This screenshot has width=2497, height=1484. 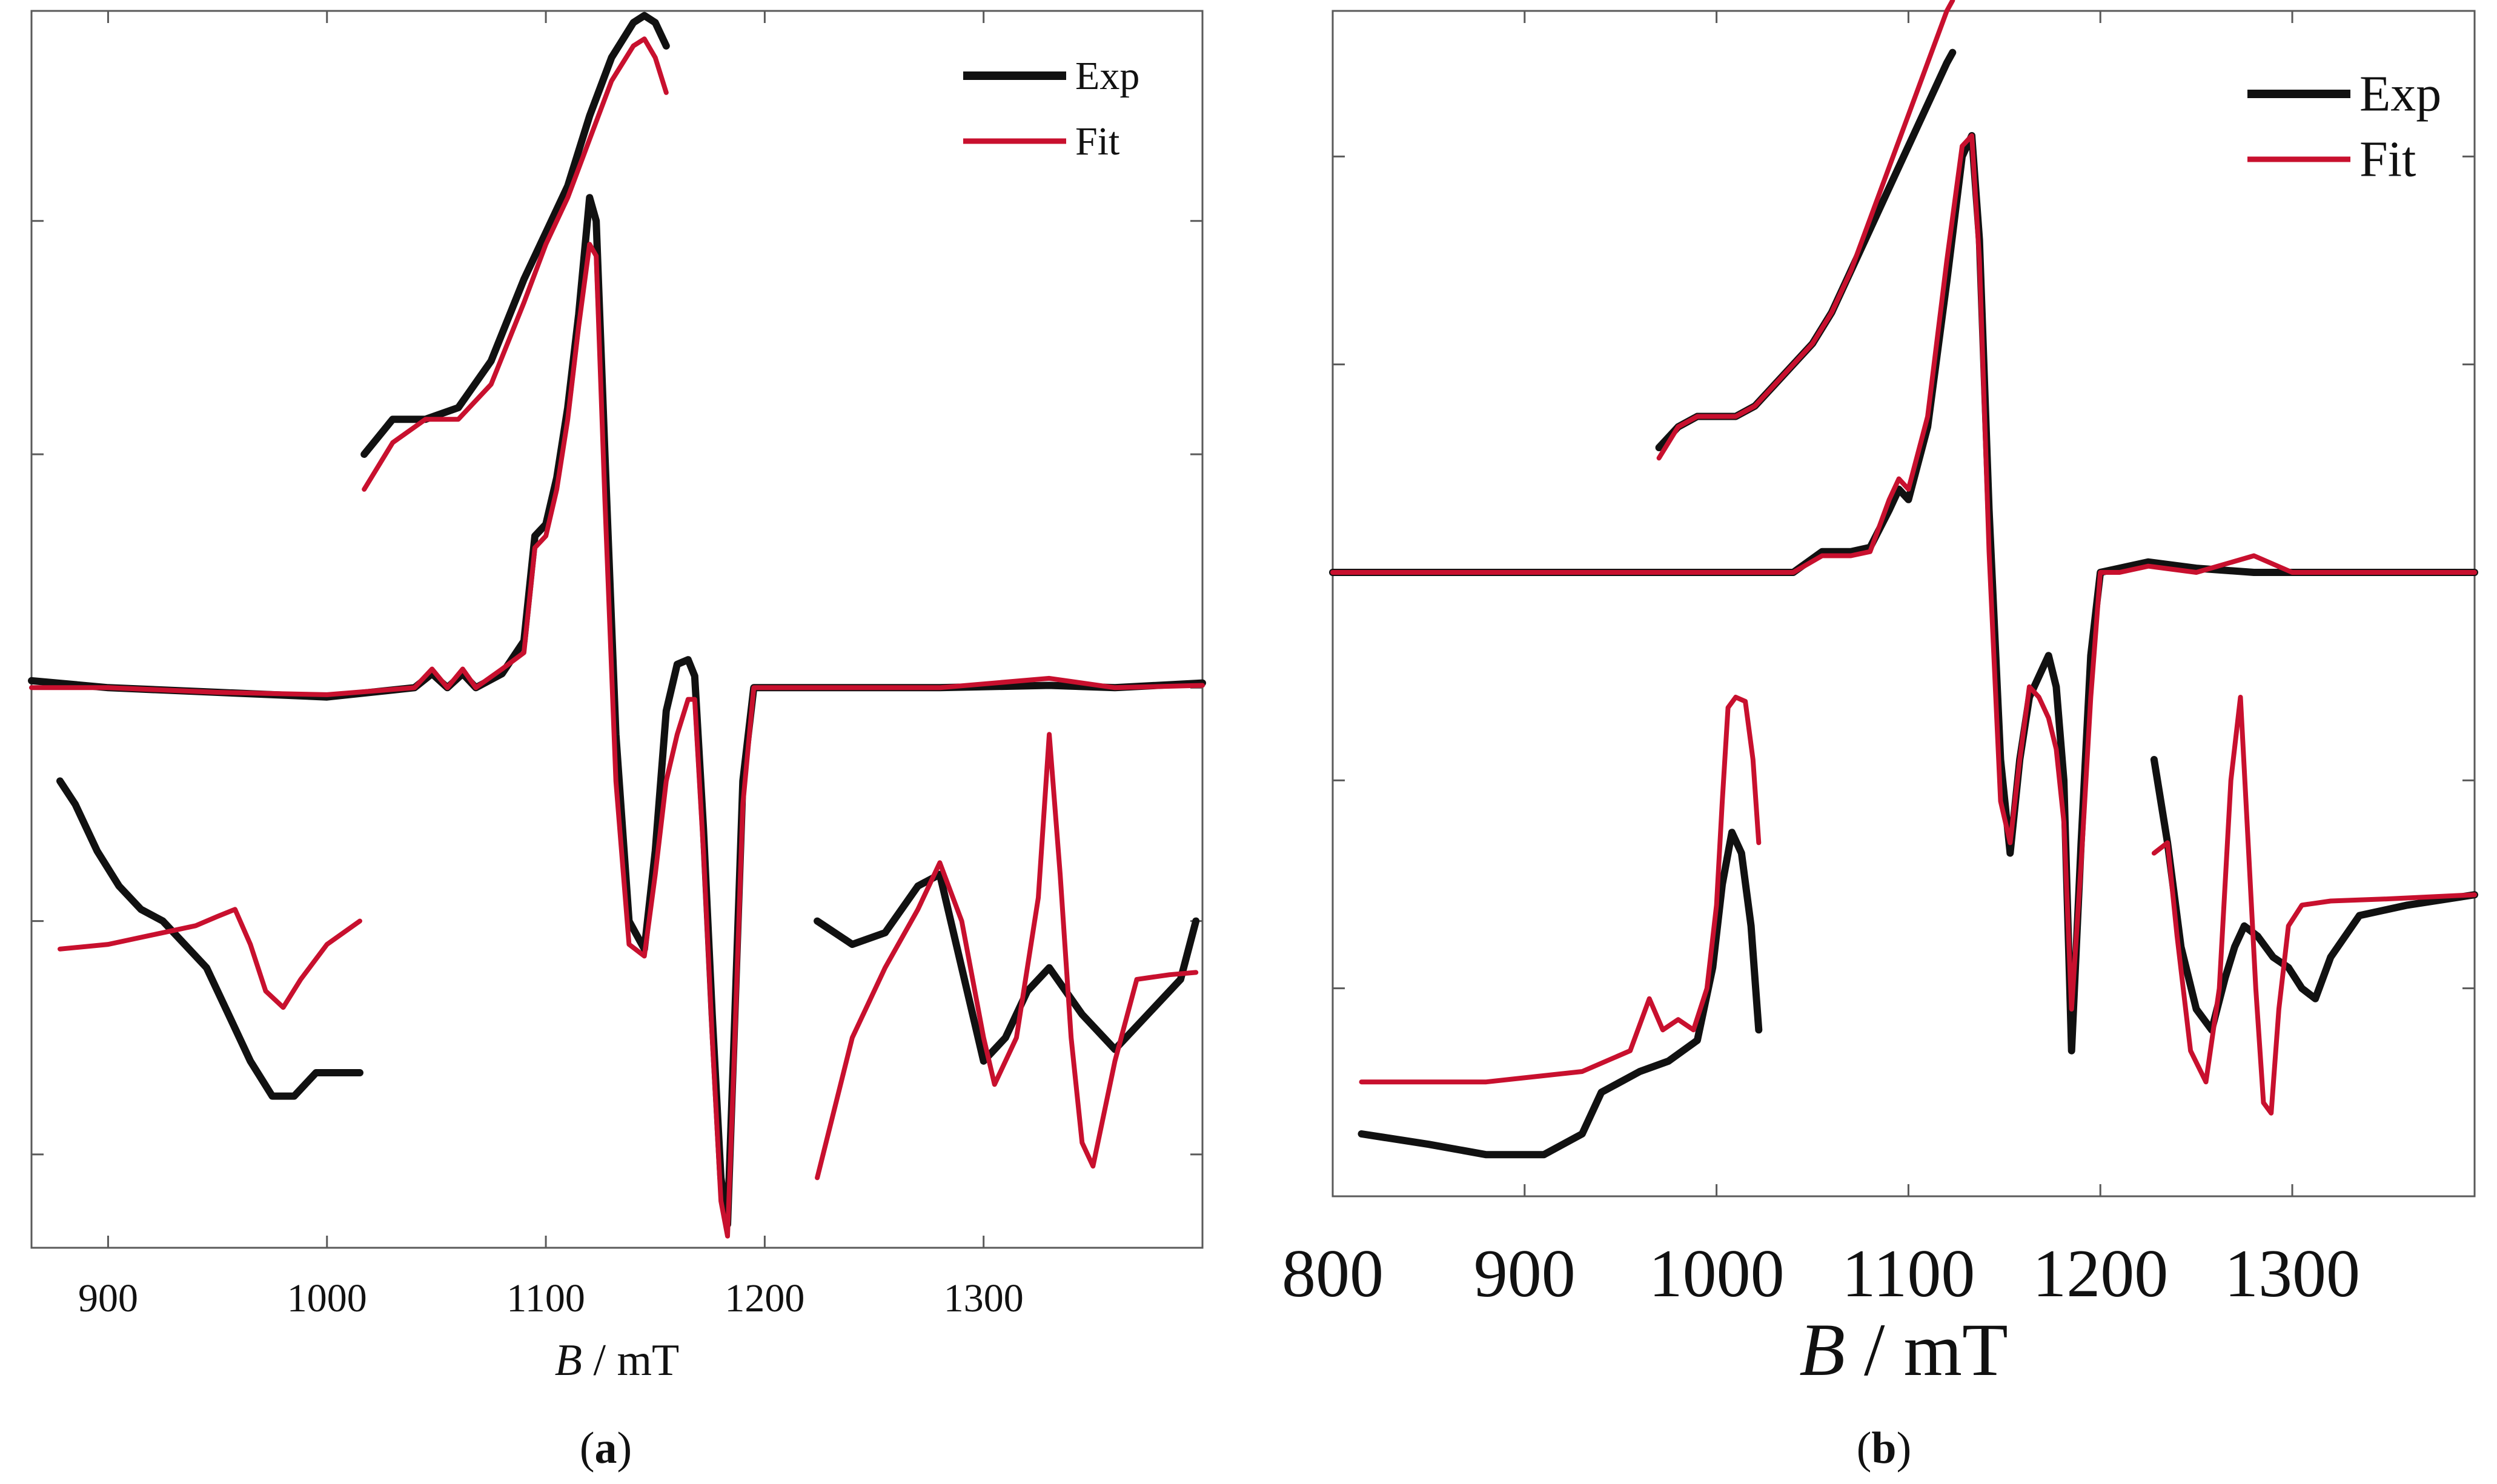 I want to click on panel-letter: b, so click(x=1883, y=1448).